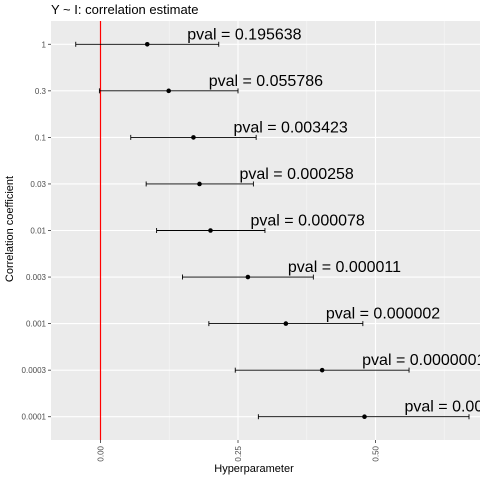  Describe the element at coordinates (34, 417) in the screenshot. I see `y-tick-label: 0.0001` at that location.